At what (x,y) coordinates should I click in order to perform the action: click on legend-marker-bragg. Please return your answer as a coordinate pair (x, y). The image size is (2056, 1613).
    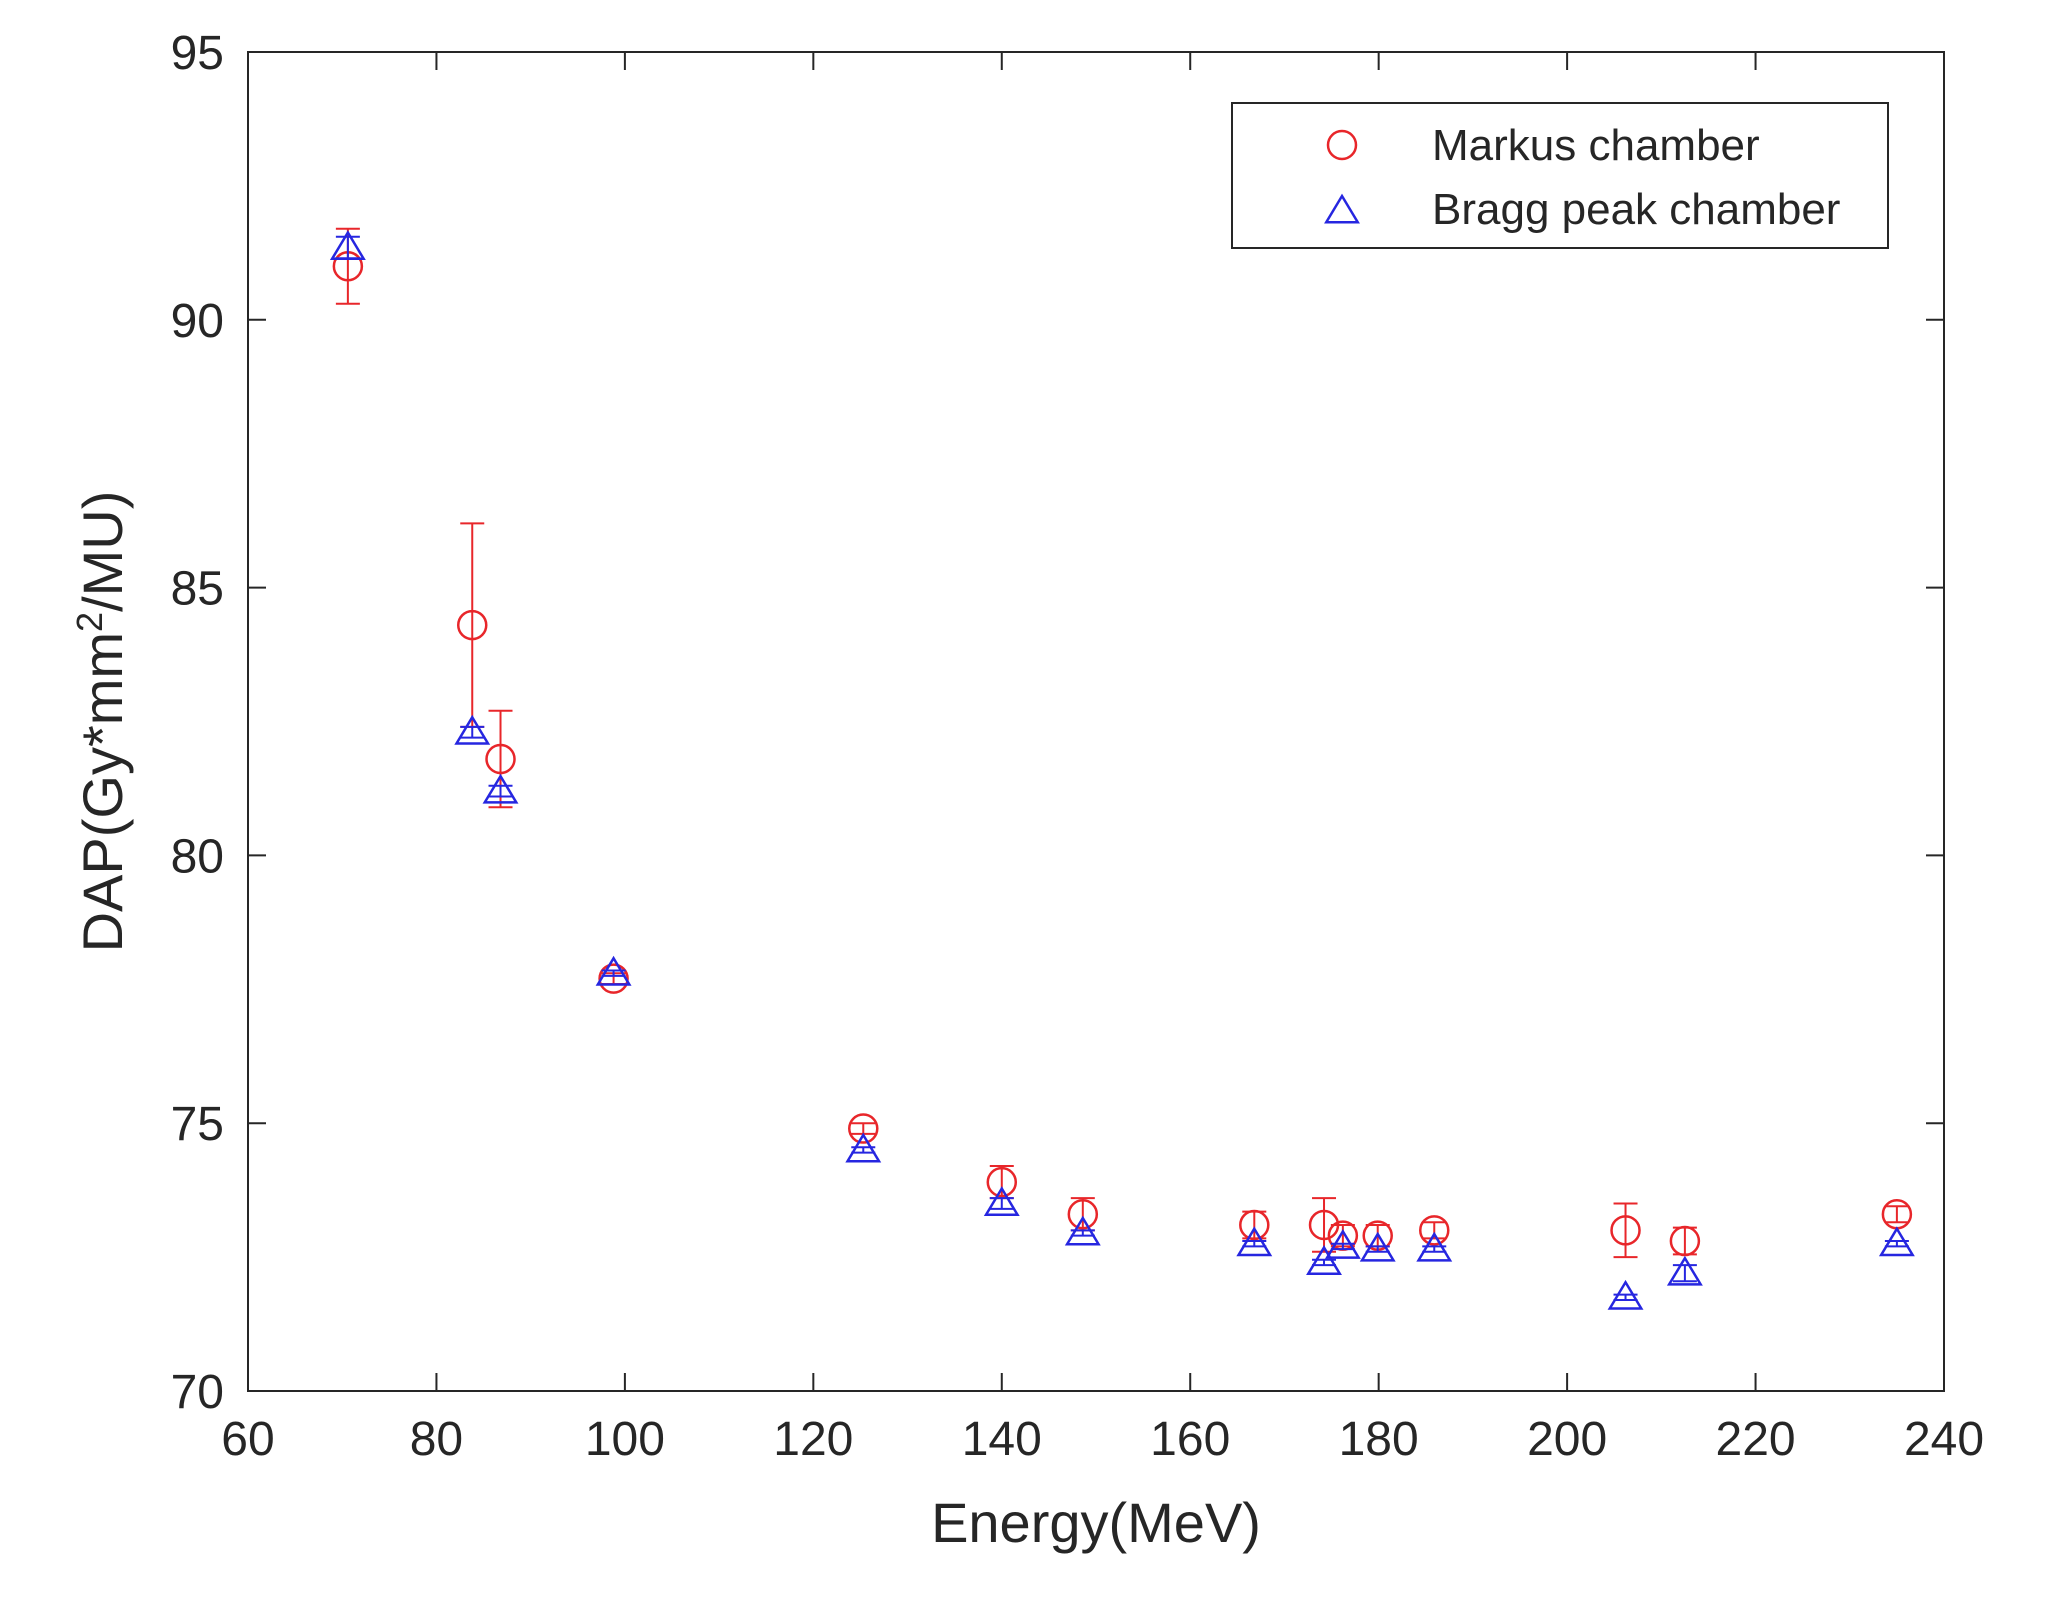
    Looking at the image, I should click on (1342, 208).